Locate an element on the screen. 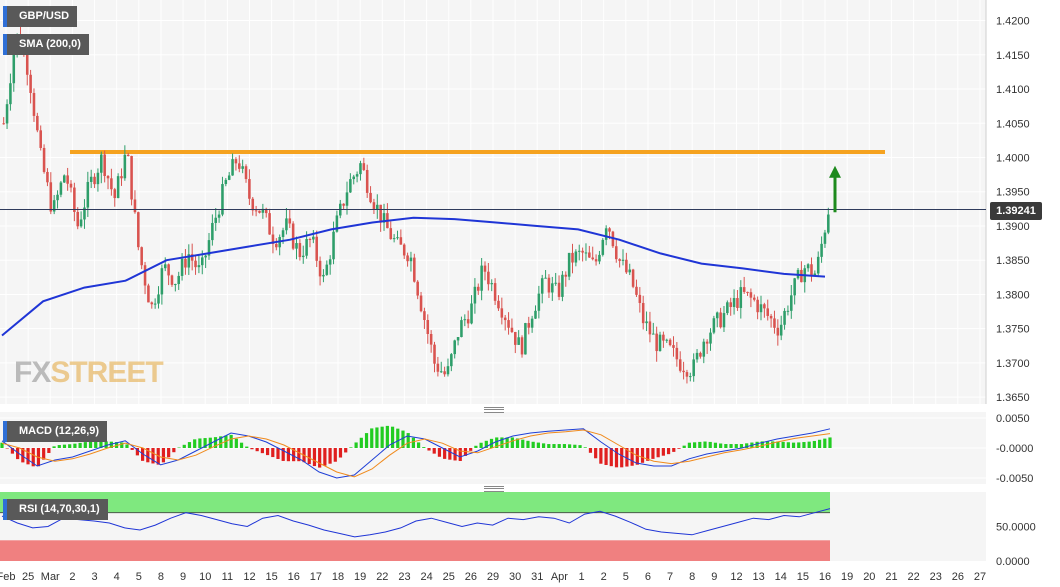  date-tick-label: Mar is located at coordinates (50, 577).